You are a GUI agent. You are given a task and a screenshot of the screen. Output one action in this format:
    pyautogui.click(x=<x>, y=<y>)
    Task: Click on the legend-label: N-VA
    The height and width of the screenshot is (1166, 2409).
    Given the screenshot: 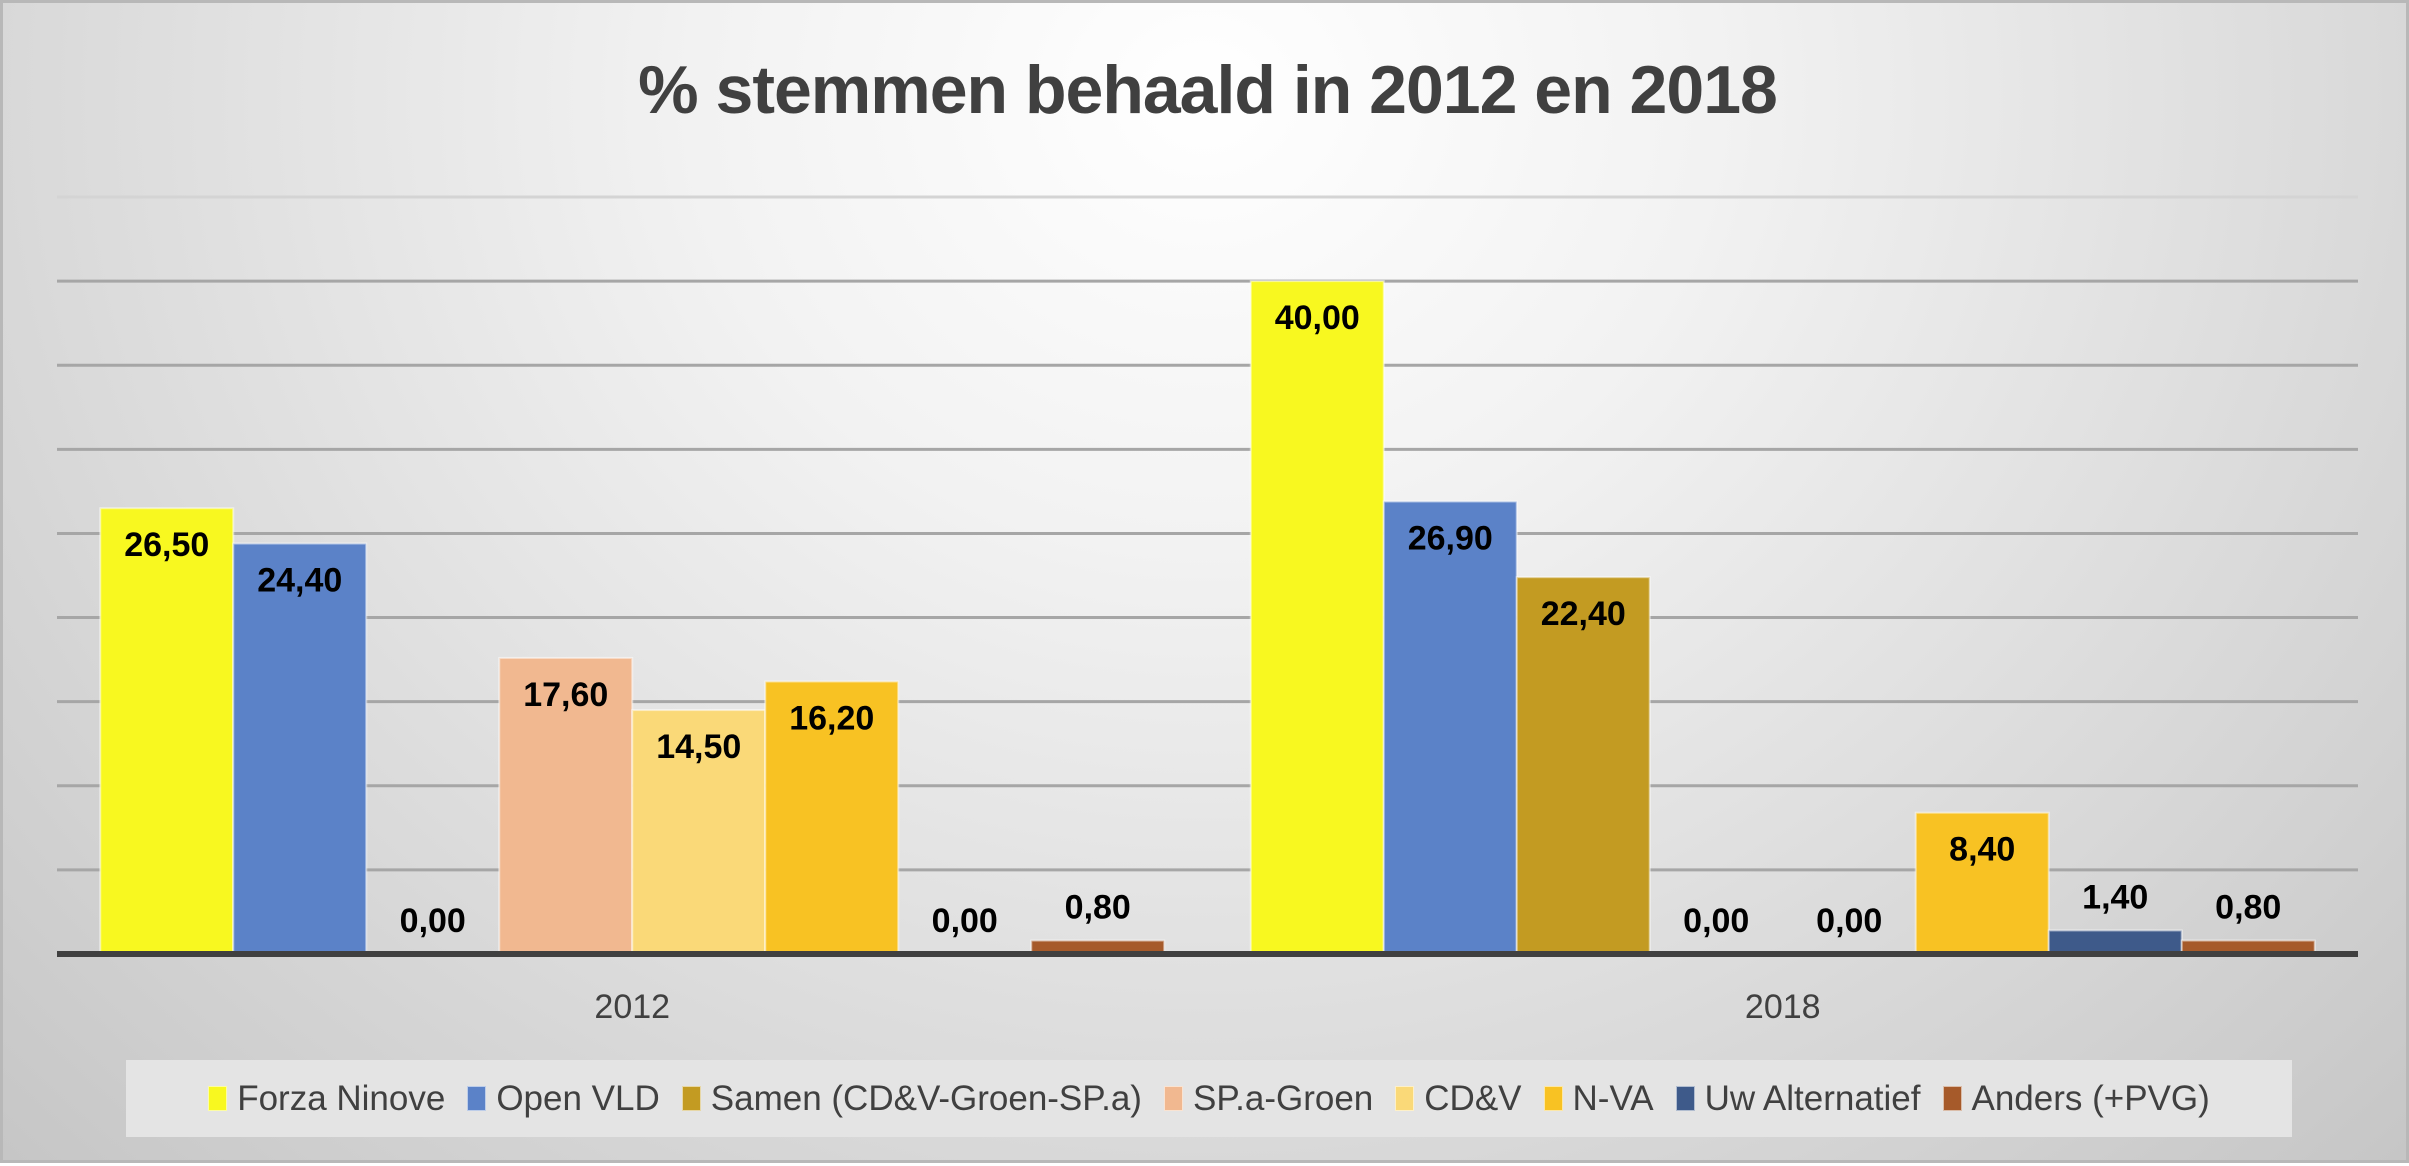 What is the action you would take?
    pyautogui.click(x=1613, y=1098)
    